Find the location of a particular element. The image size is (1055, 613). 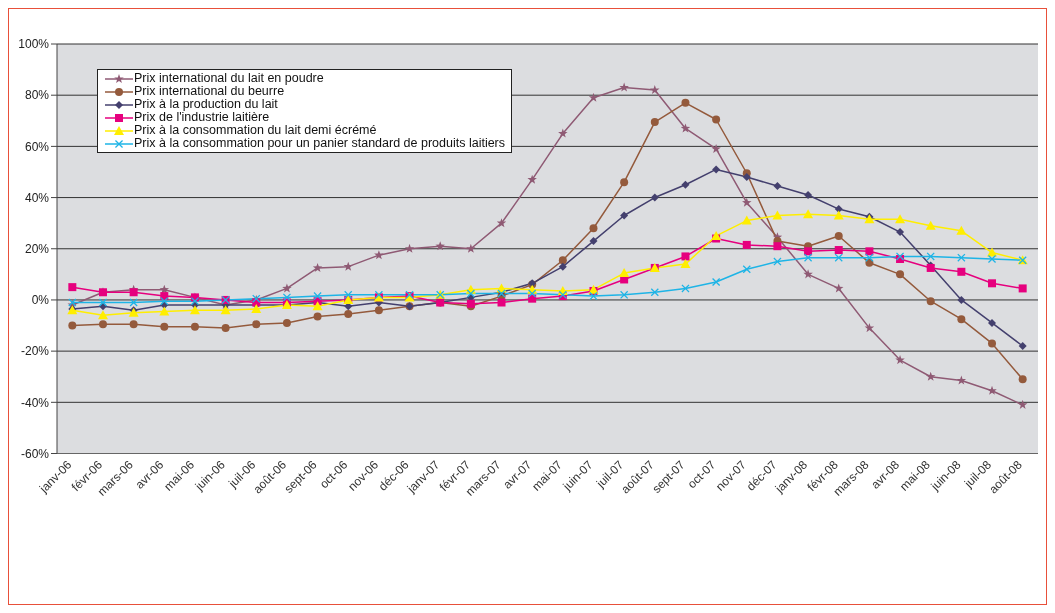

y-tick-label: -60% is located at coordinates (35, 453).